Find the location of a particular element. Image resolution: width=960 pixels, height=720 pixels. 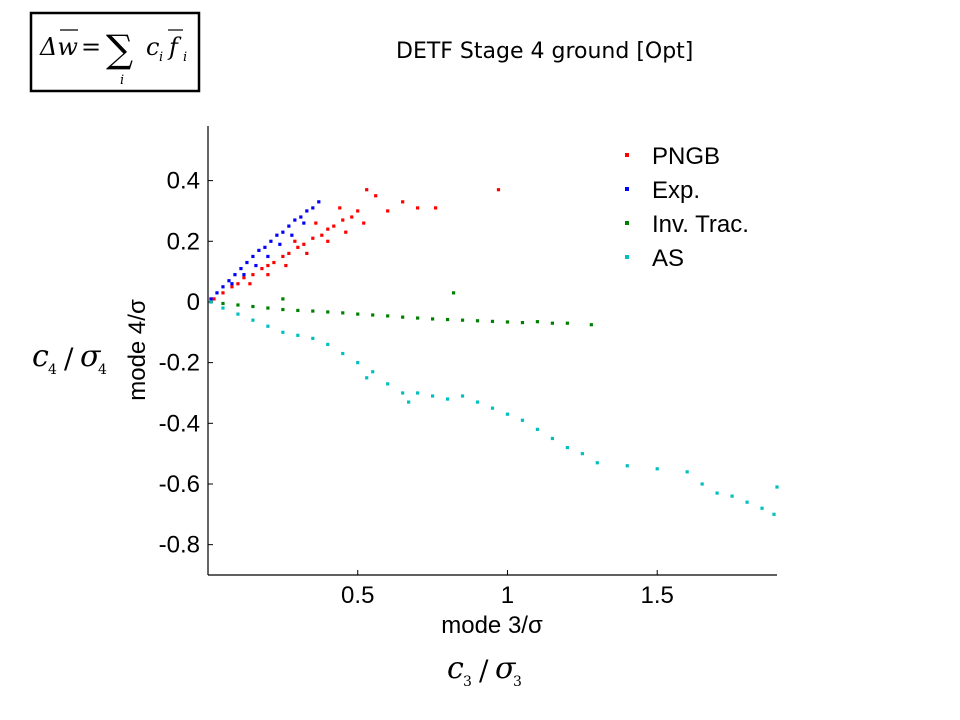

series-inv-trac is located at coordinates (401, 309).